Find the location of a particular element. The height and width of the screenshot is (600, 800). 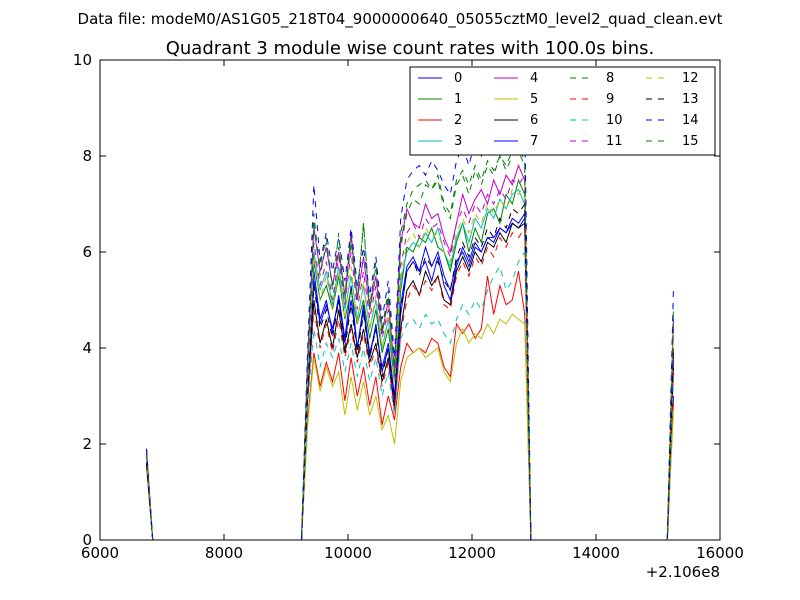

legend-label-14: 14 is located at coordinates (690, 120).